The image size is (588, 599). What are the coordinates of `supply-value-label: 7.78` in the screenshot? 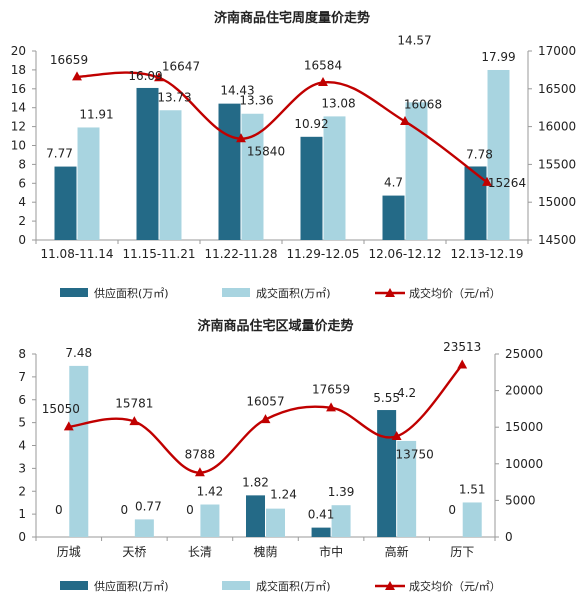 It's located at (479, 154).